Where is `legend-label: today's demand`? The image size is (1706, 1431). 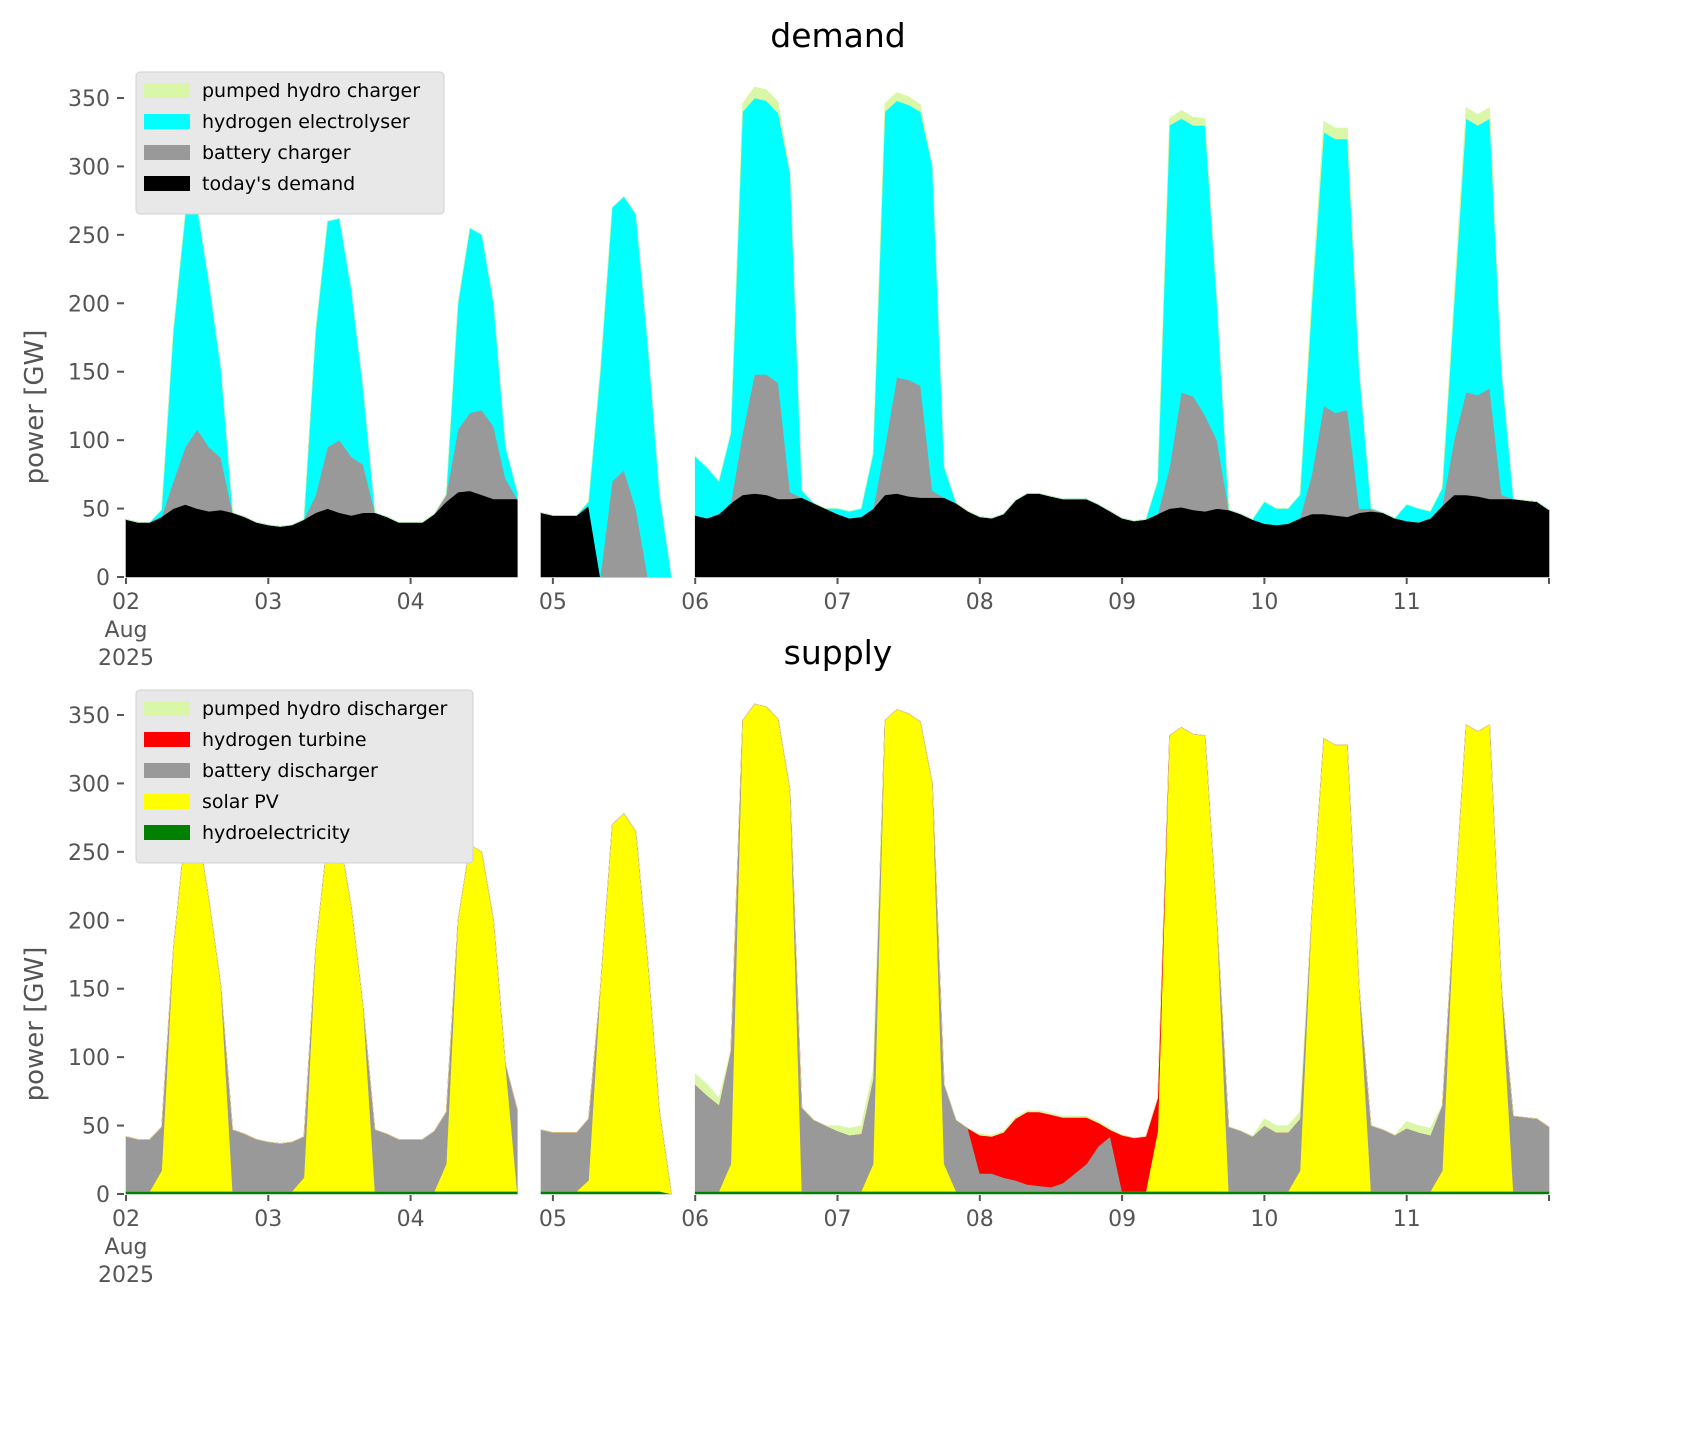
legend-label: today's demand is located at coordinates (278, 184).